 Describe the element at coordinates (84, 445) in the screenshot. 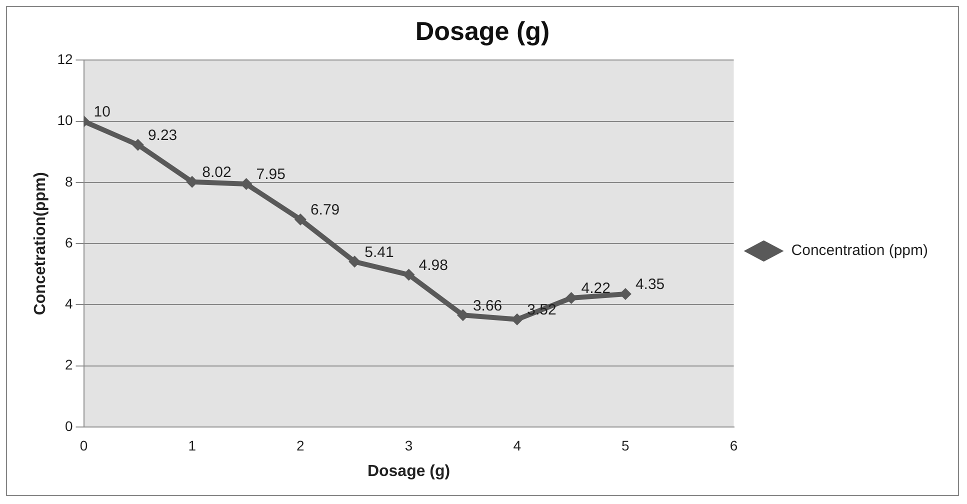

I see `x-tick-label: 0` at that location.